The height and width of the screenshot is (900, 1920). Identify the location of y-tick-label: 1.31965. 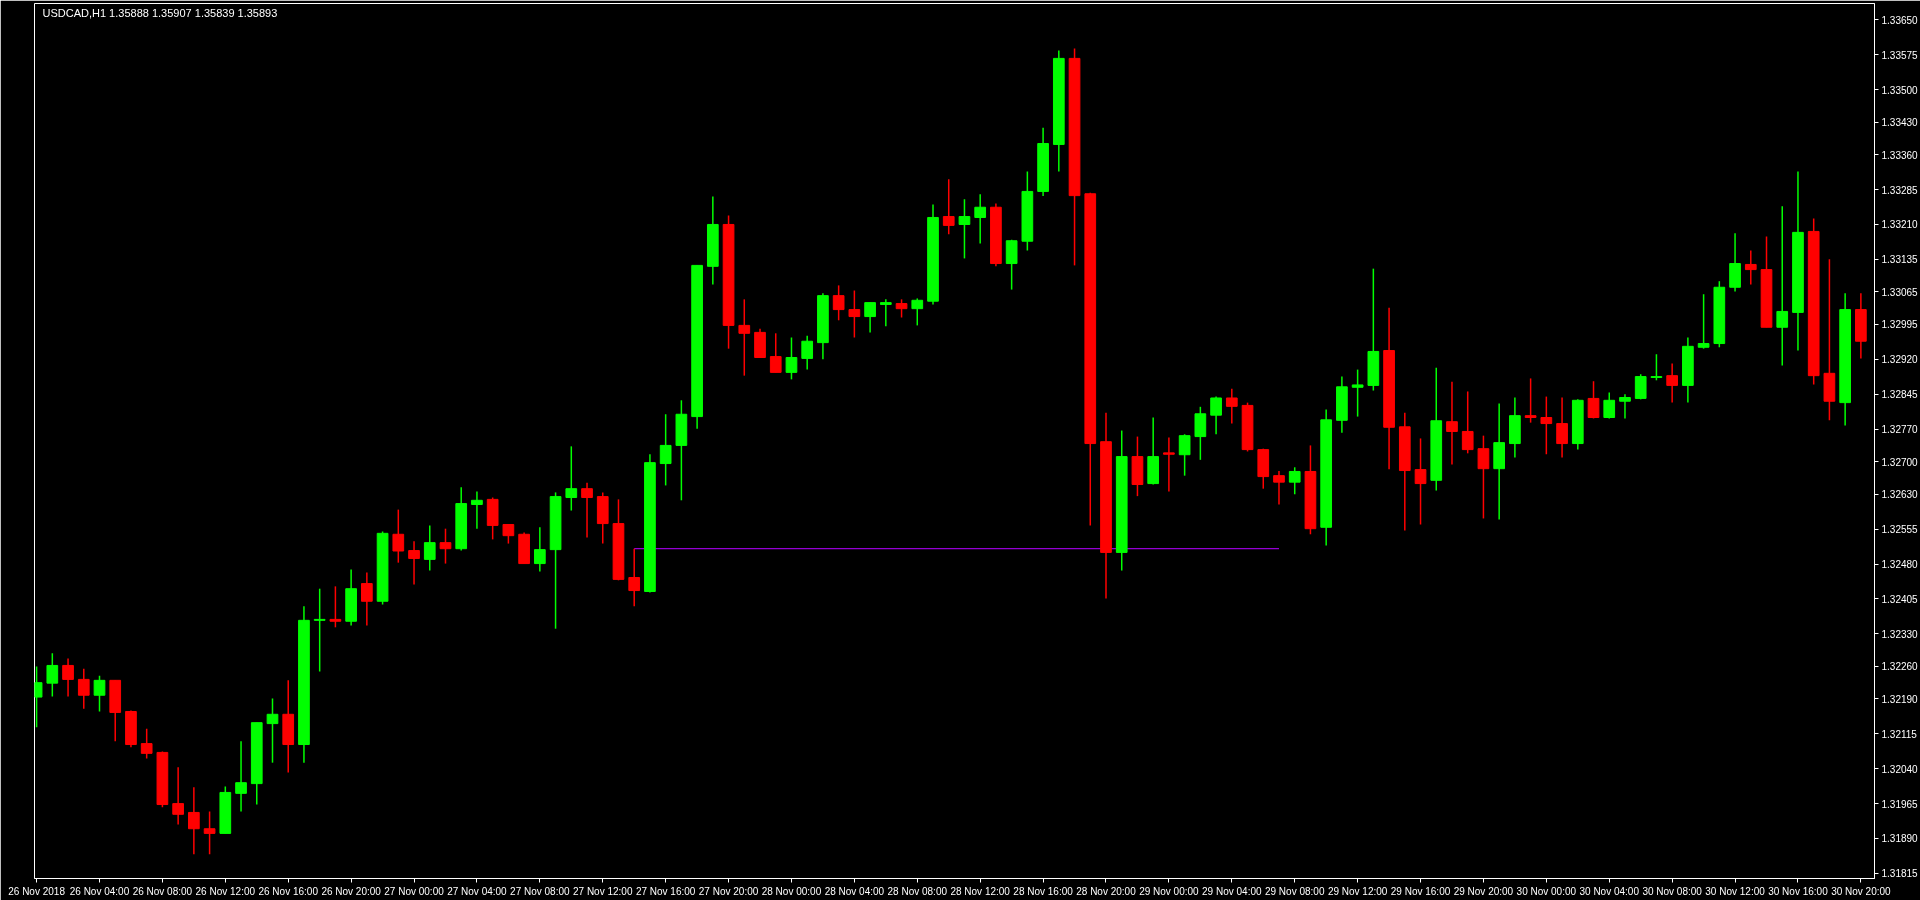
(1900, 804).